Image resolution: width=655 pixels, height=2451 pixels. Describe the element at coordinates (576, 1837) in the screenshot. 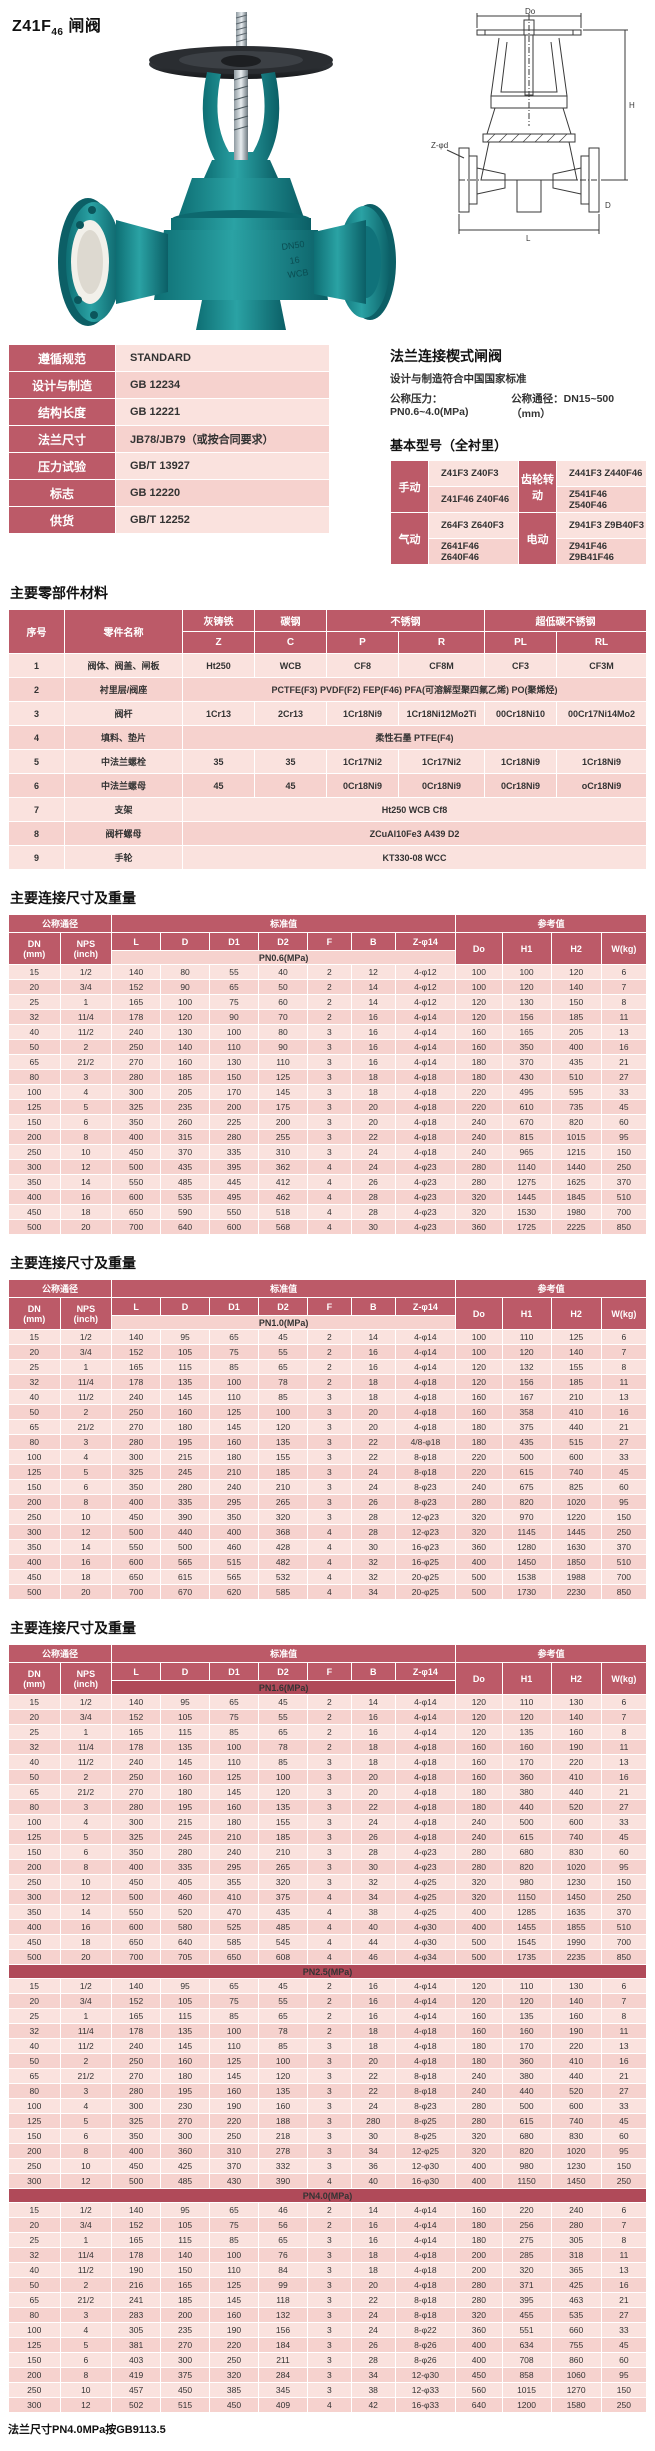

I see `dim-cell: 740` at that location.